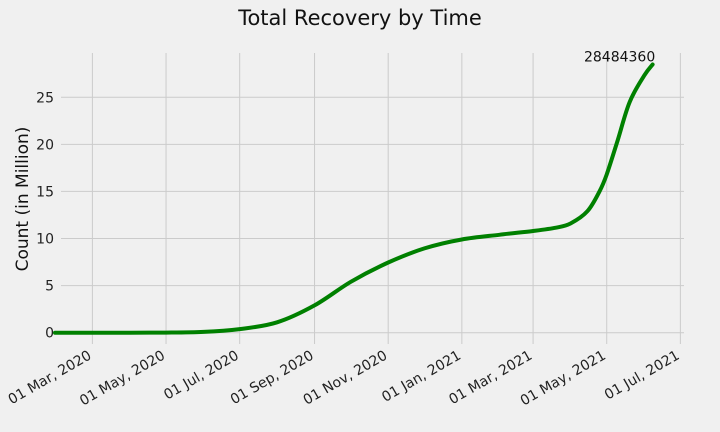 This screenshot has width=720, height=432. I want to click on y-tick-label: 20, so click(45, 145).